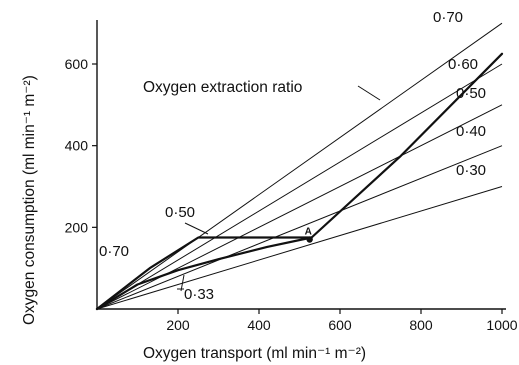 This screenshot has width=519, height=365. Describe the element at coordinates (369, 93) in the screenshot. I see `ratio-title-leader` at that location.